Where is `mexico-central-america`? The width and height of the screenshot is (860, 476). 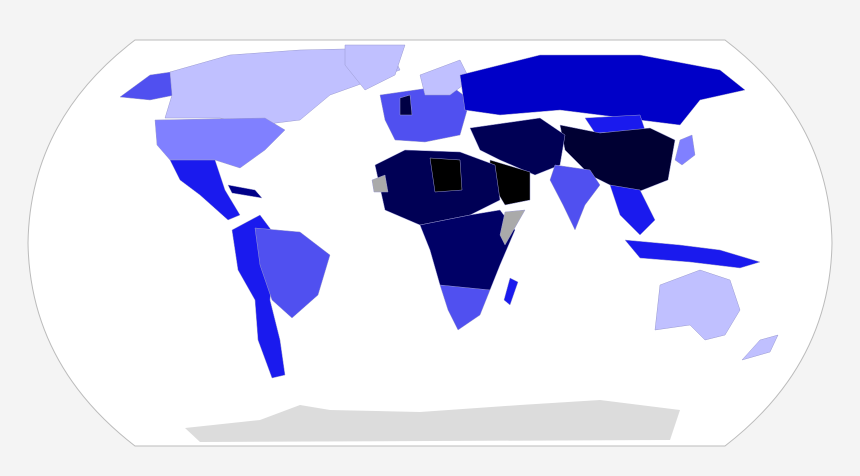 mexico-central-america is located at coordinates (205, 190).